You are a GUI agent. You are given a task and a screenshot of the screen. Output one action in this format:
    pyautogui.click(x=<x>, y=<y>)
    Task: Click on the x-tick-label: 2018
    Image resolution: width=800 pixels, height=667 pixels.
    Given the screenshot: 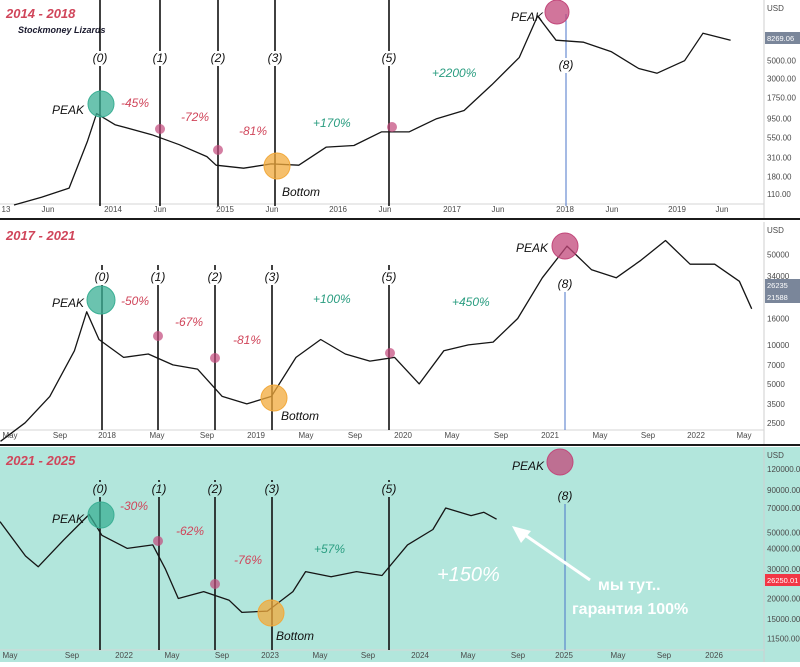 What is the action you would take?
    pyautogui.click(x=107, y=435)
    